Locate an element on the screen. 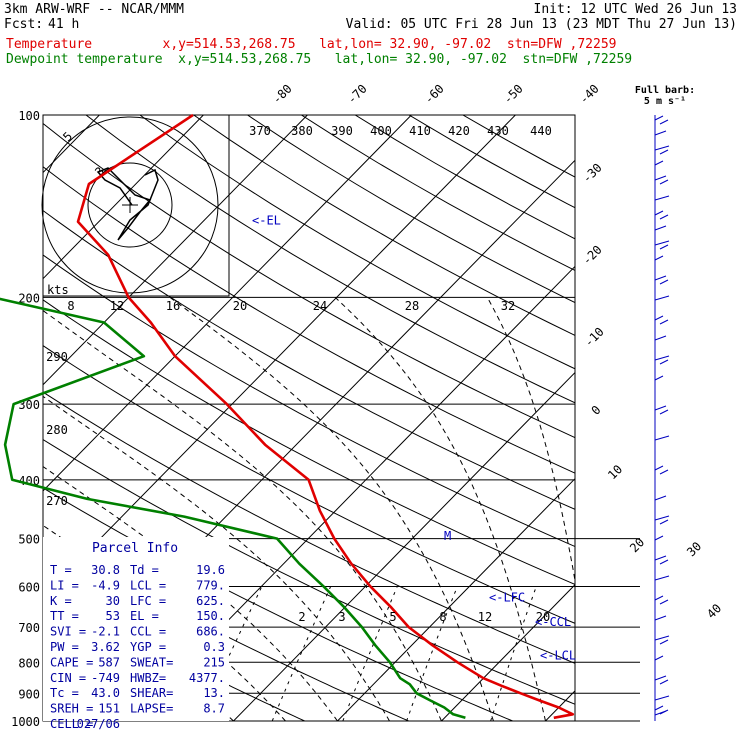  hodograph-speed-label: 28 is located at coordinates (412, 306).